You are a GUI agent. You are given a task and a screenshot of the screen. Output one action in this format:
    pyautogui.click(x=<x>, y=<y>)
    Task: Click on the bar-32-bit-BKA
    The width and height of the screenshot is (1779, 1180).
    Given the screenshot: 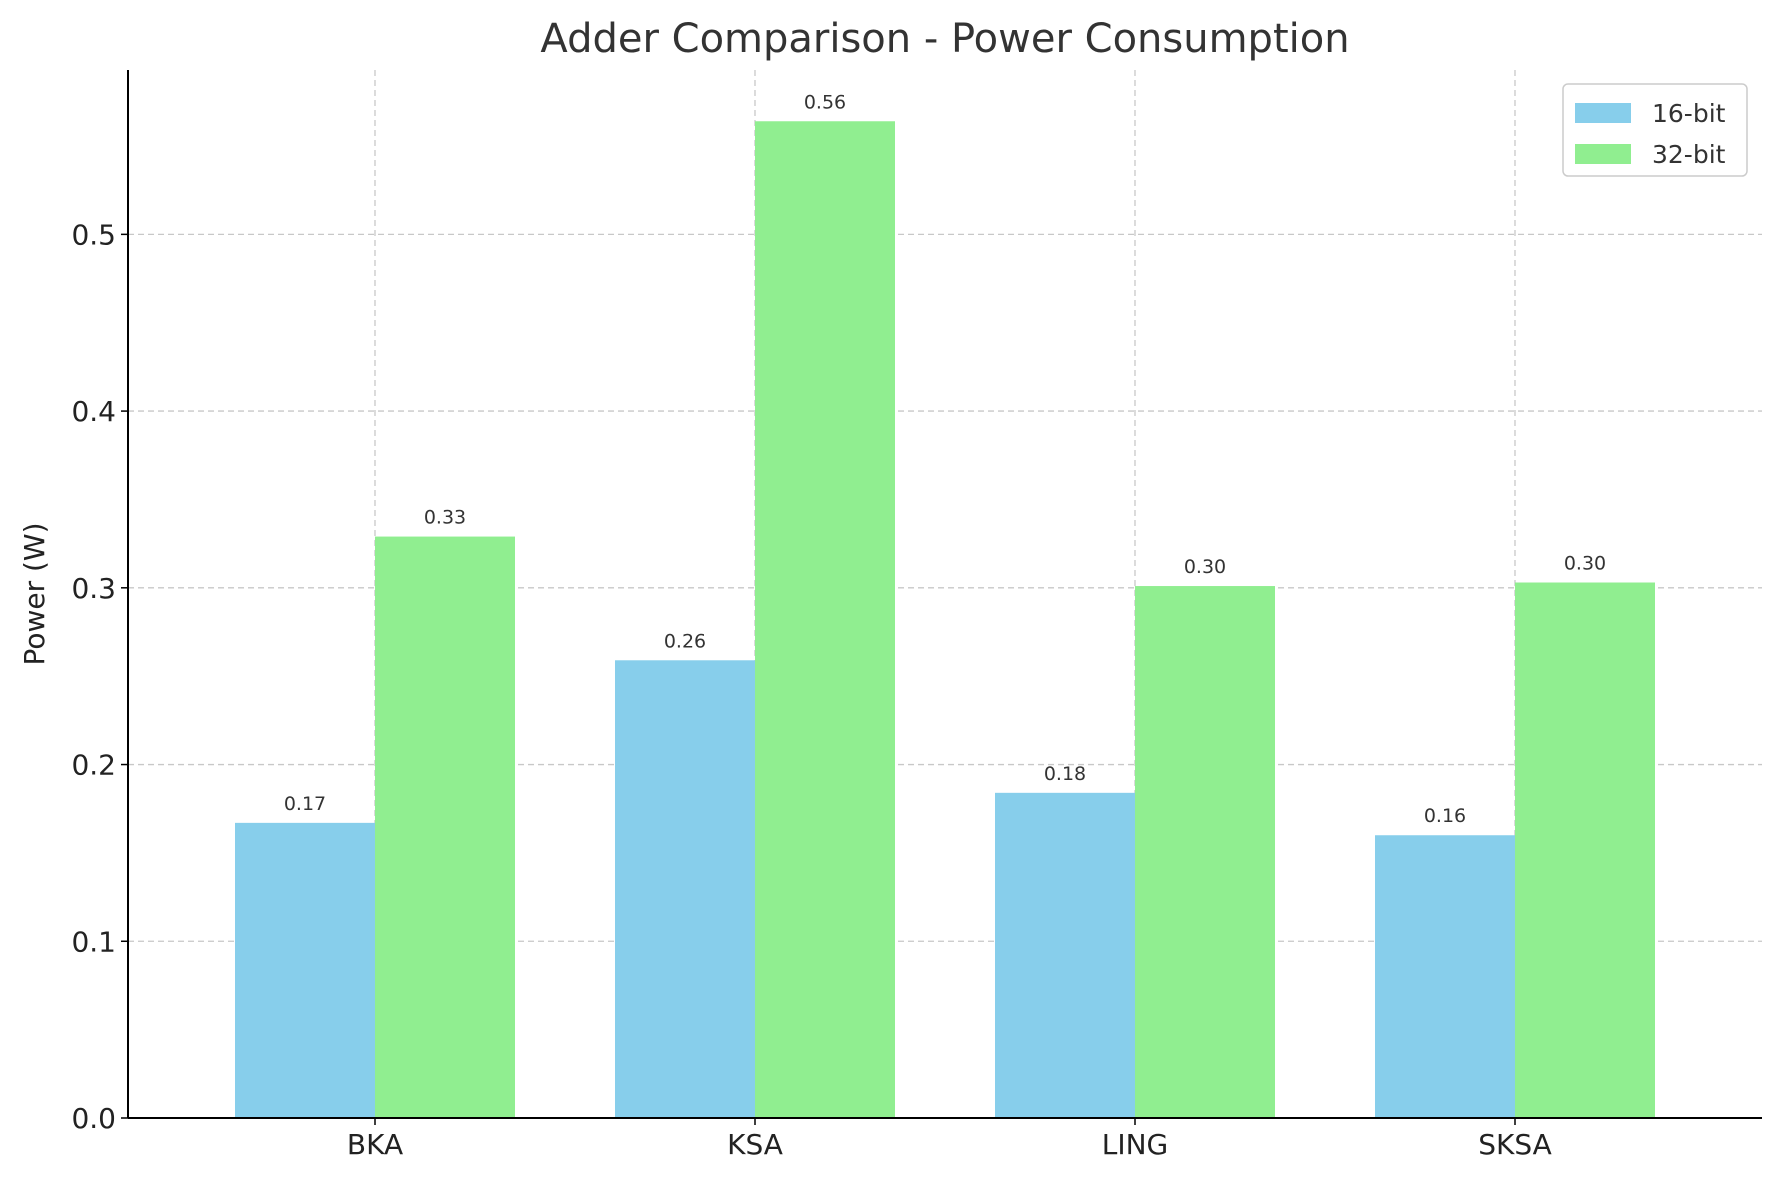 What is the action you would take?
    pyautogui.click(x=445, y=827)
    